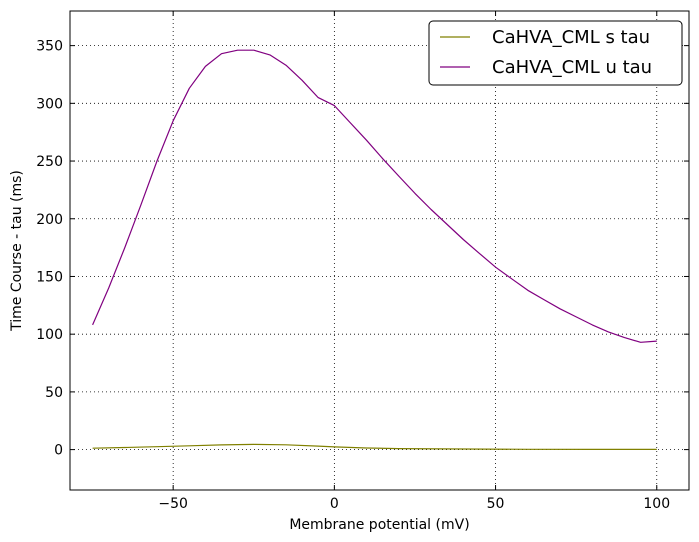  What do you see at coordinates (49, 162) in the screenshot?
I see `y-tick-label: 250` at bounding box center [49, 162].